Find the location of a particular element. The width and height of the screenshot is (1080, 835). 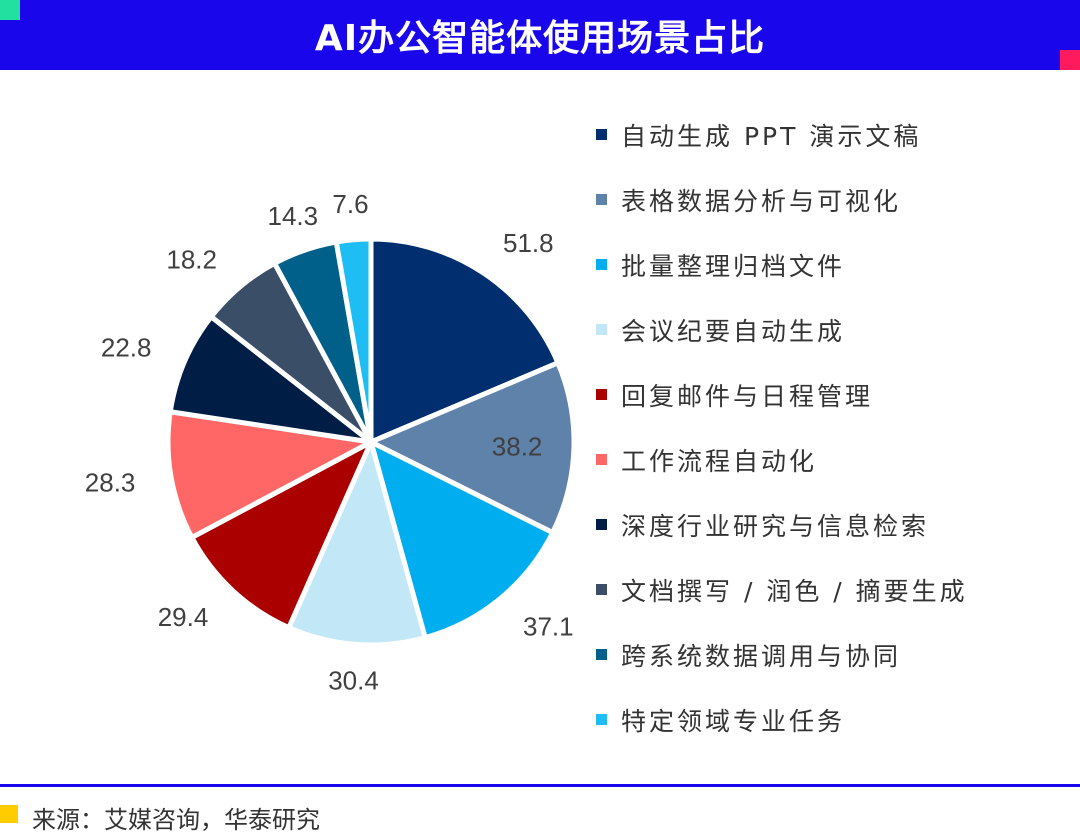

legend-item: 特定领域专业任务 is located at coordinates (782, 719).